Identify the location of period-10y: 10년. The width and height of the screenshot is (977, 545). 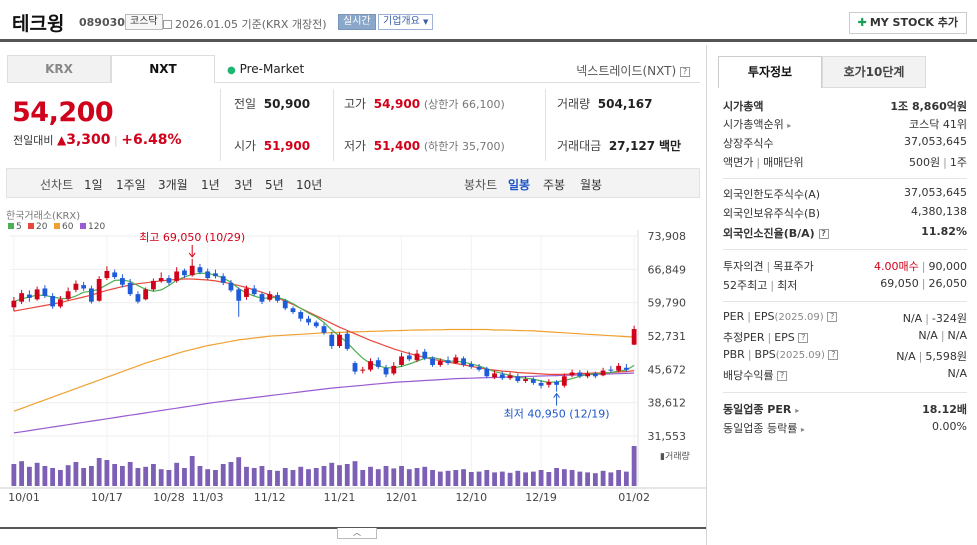
(309, 185).